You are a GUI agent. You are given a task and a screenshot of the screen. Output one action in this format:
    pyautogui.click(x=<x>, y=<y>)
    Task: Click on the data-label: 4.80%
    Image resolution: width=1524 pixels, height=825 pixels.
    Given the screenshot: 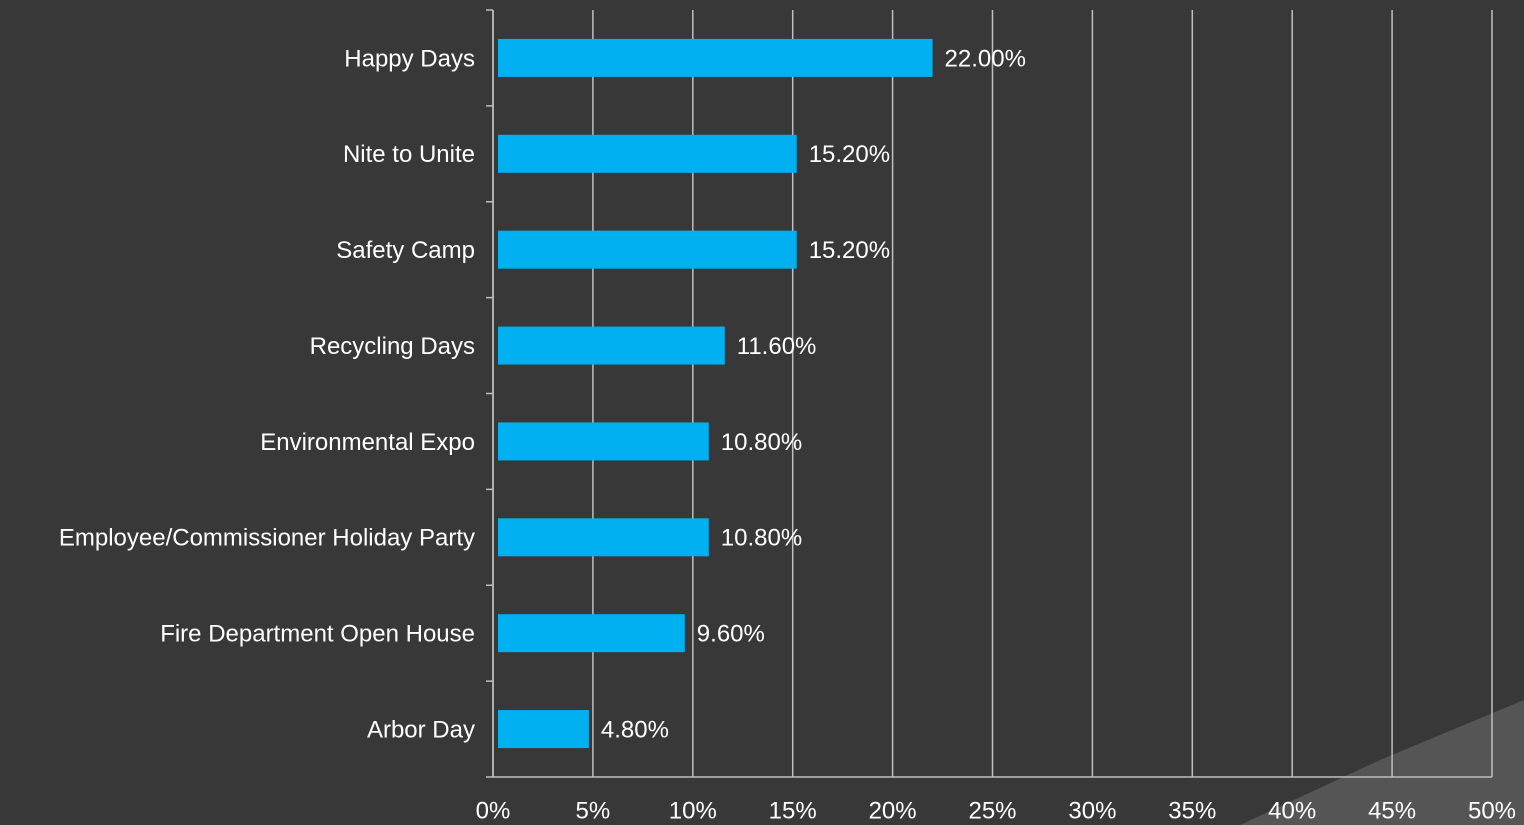 What is the action you would take?
    pyautogui.click(x=635, y=729)
    